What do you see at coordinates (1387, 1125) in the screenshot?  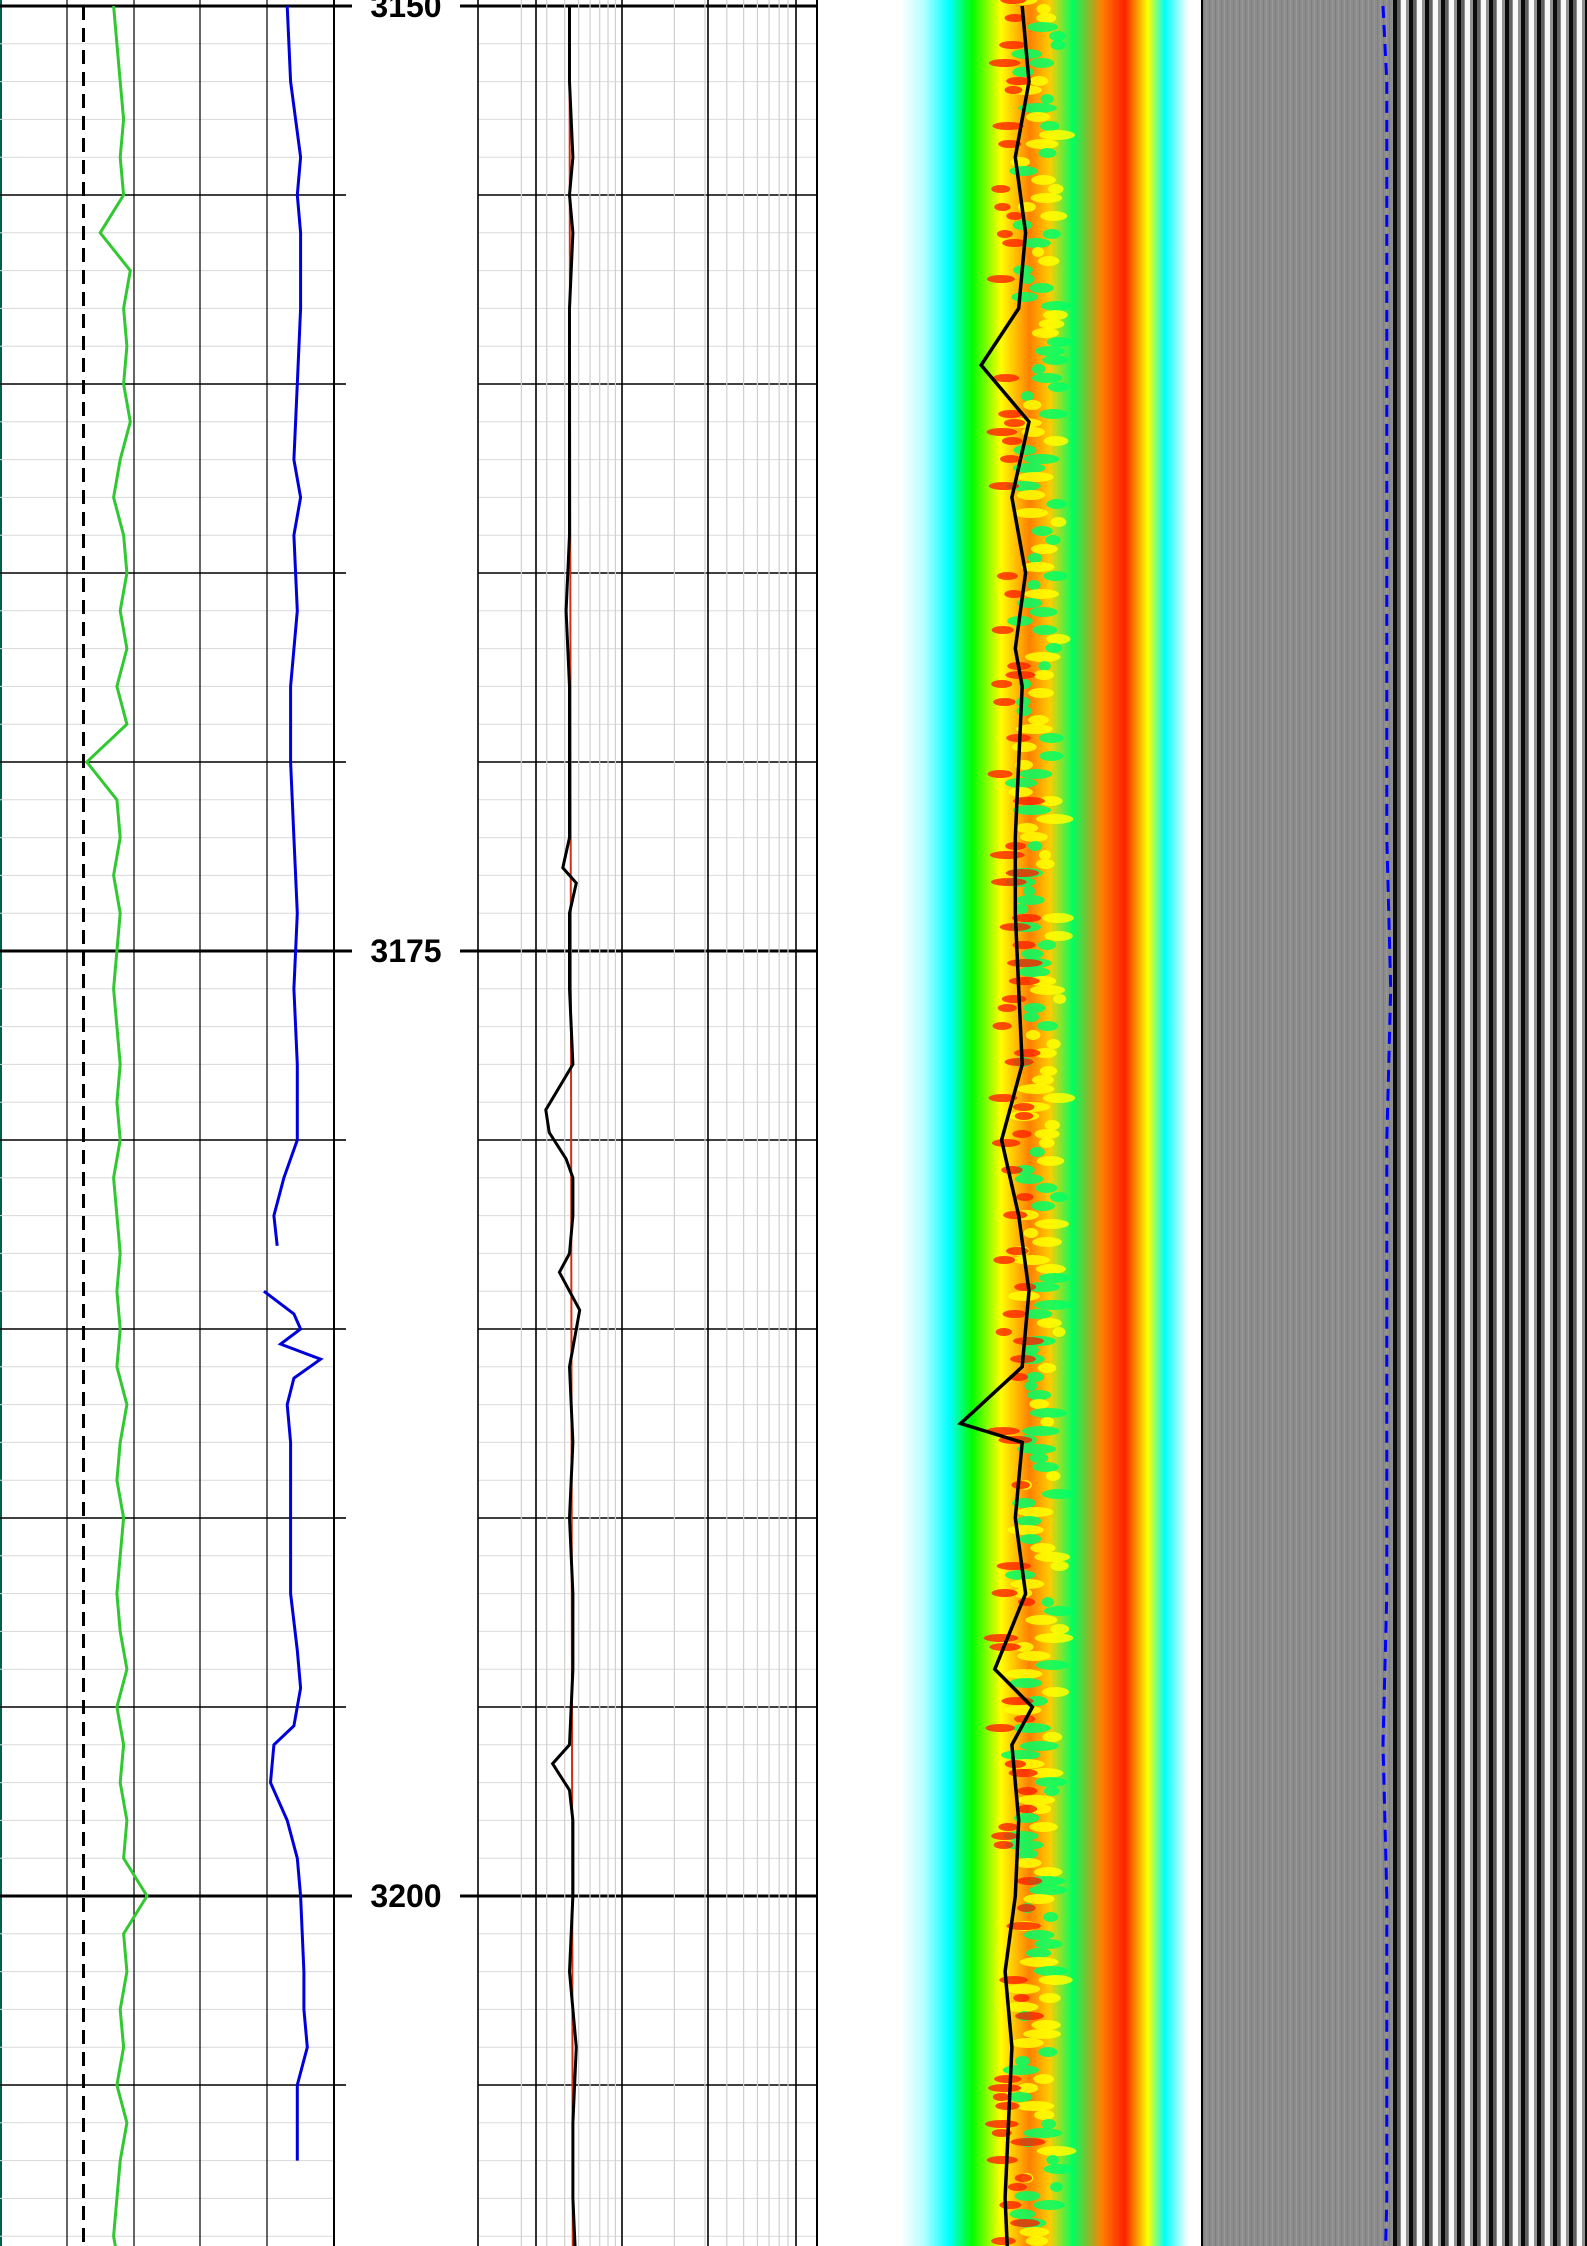 I see `track-4-overlay-line` at bounding box center [1387, 1125].